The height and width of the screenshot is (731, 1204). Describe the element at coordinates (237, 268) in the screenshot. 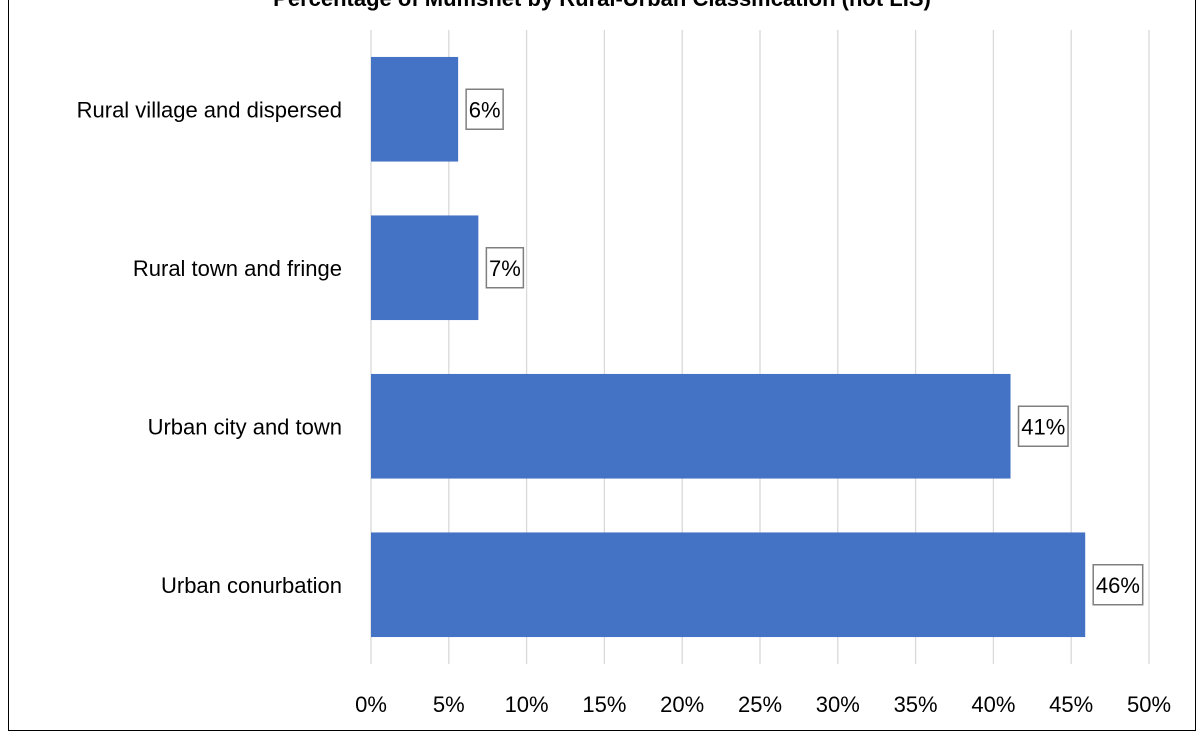

I see `category-label: Rural town and fringe` at that location.